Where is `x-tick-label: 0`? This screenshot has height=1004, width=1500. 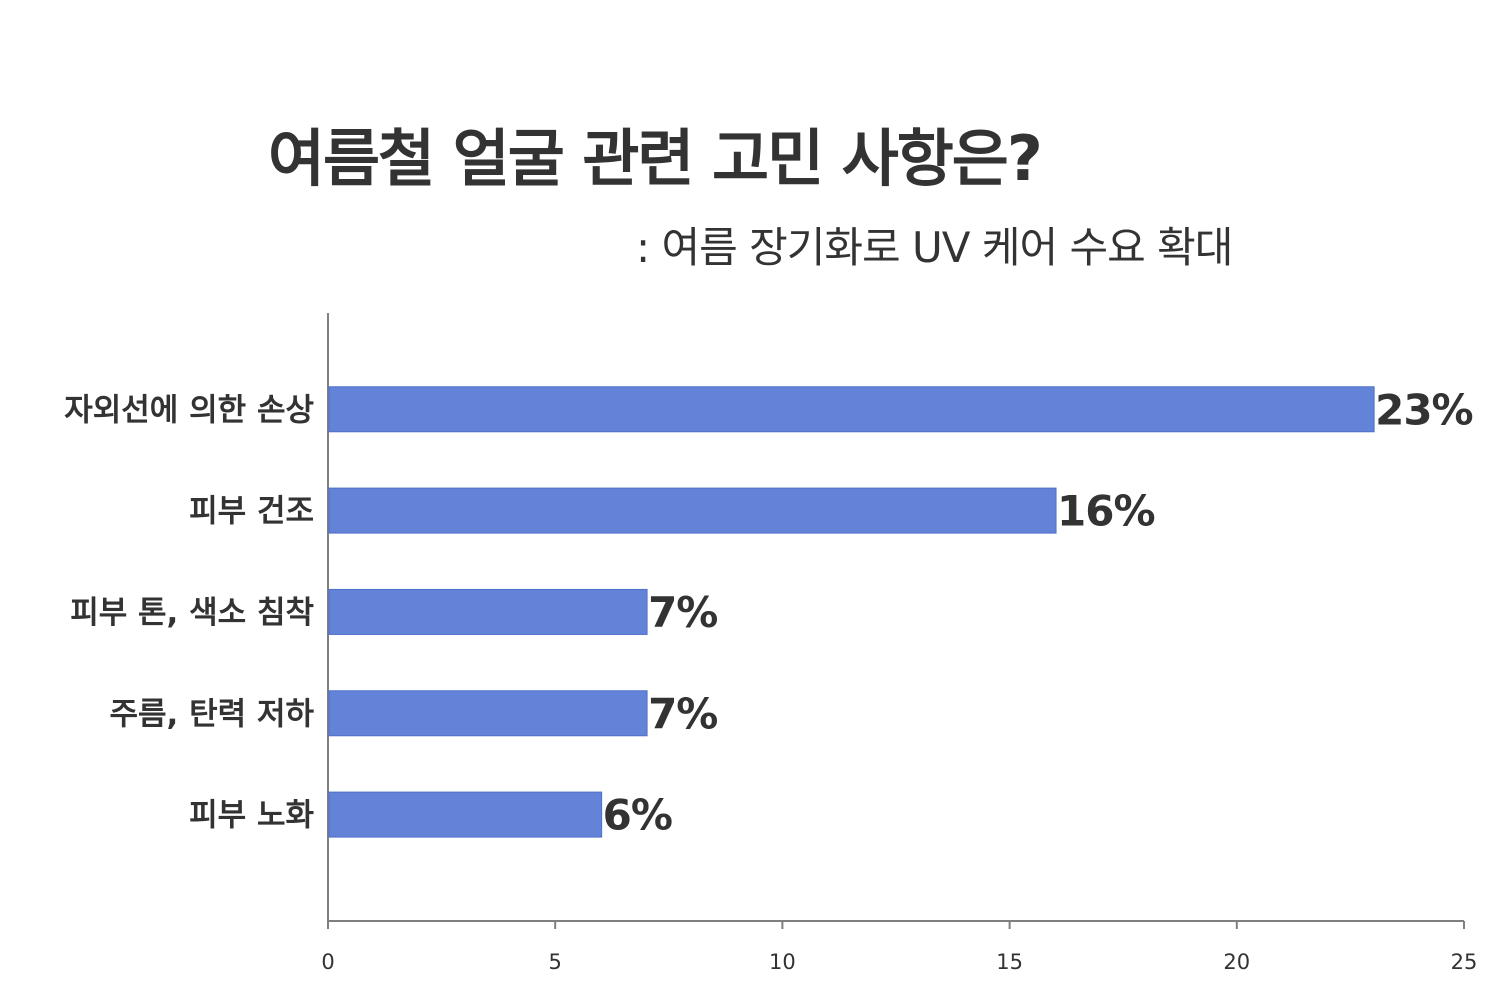
x-tick-label: 0 is located at coordinates (327, 962).